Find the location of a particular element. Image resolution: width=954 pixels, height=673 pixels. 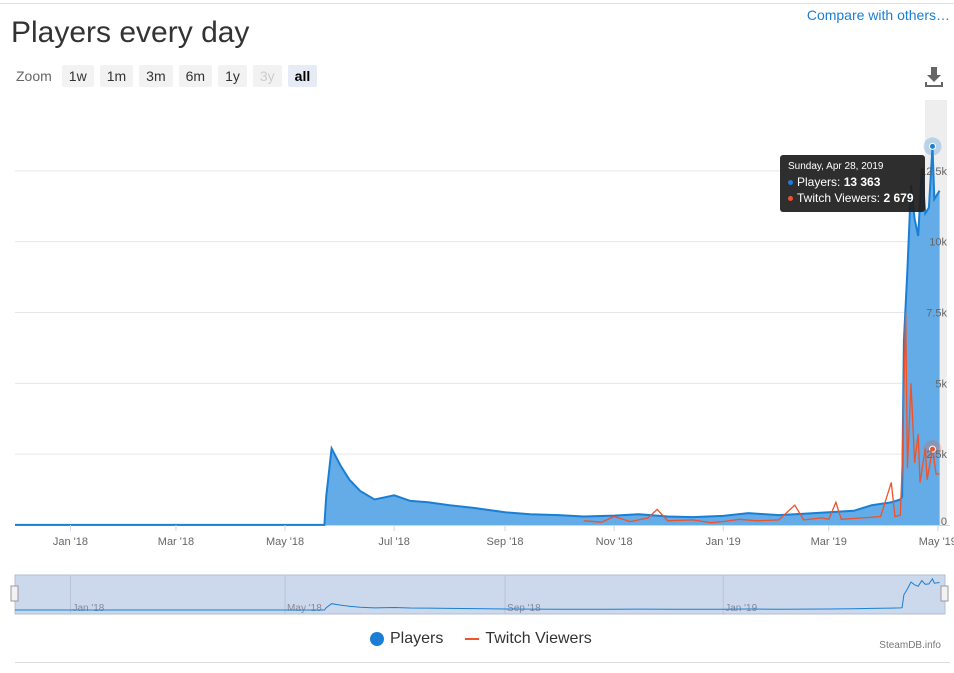

top-divider is located at coordinates (477, 3).